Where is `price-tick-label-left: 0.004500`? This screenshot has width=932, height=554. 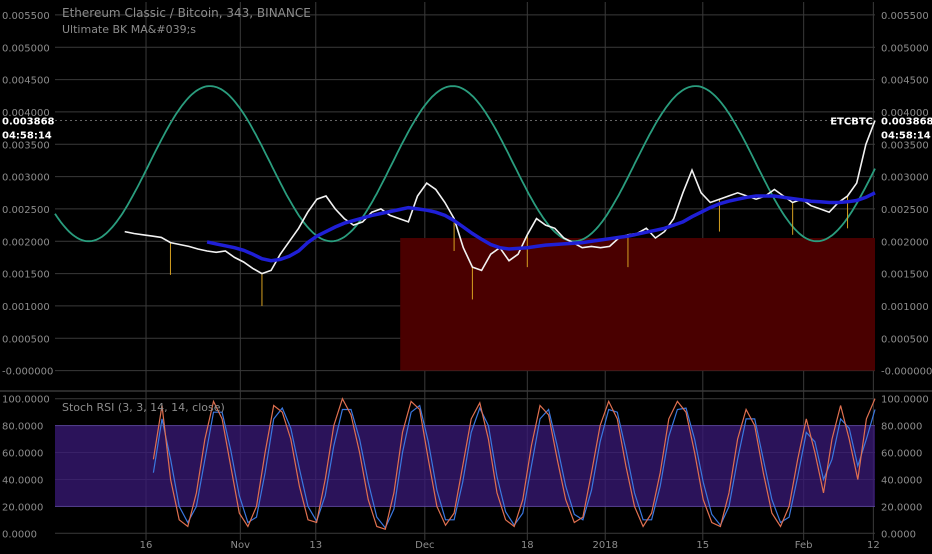
price-tick-label-left: 0.004500 is located at coordinates (26, 81).